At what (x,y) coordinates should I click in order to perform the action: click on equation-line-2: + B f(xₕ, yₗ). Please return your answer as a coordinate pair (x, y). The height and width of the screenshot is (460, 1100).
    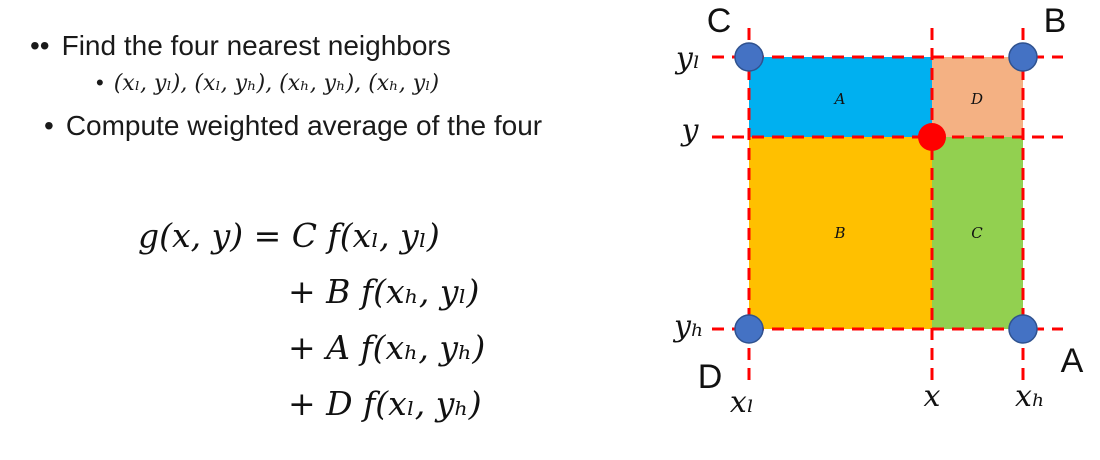
    Looking at the image, I should click on (384, 291).